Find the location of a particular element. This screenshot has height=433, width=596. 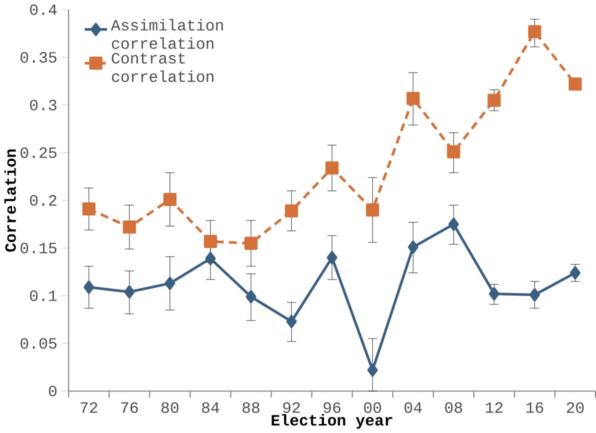

x-tick-label: 88 is located at coordinates (251, 407).